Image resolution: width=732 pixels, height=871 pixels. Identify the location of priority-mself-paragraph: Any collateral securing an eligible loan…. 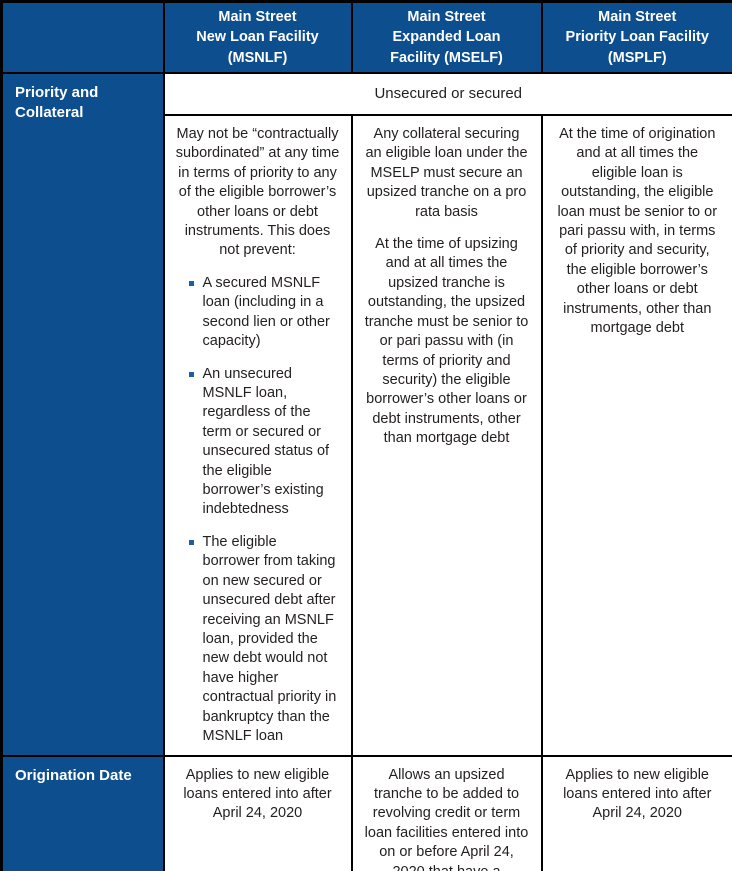
(446, 172).